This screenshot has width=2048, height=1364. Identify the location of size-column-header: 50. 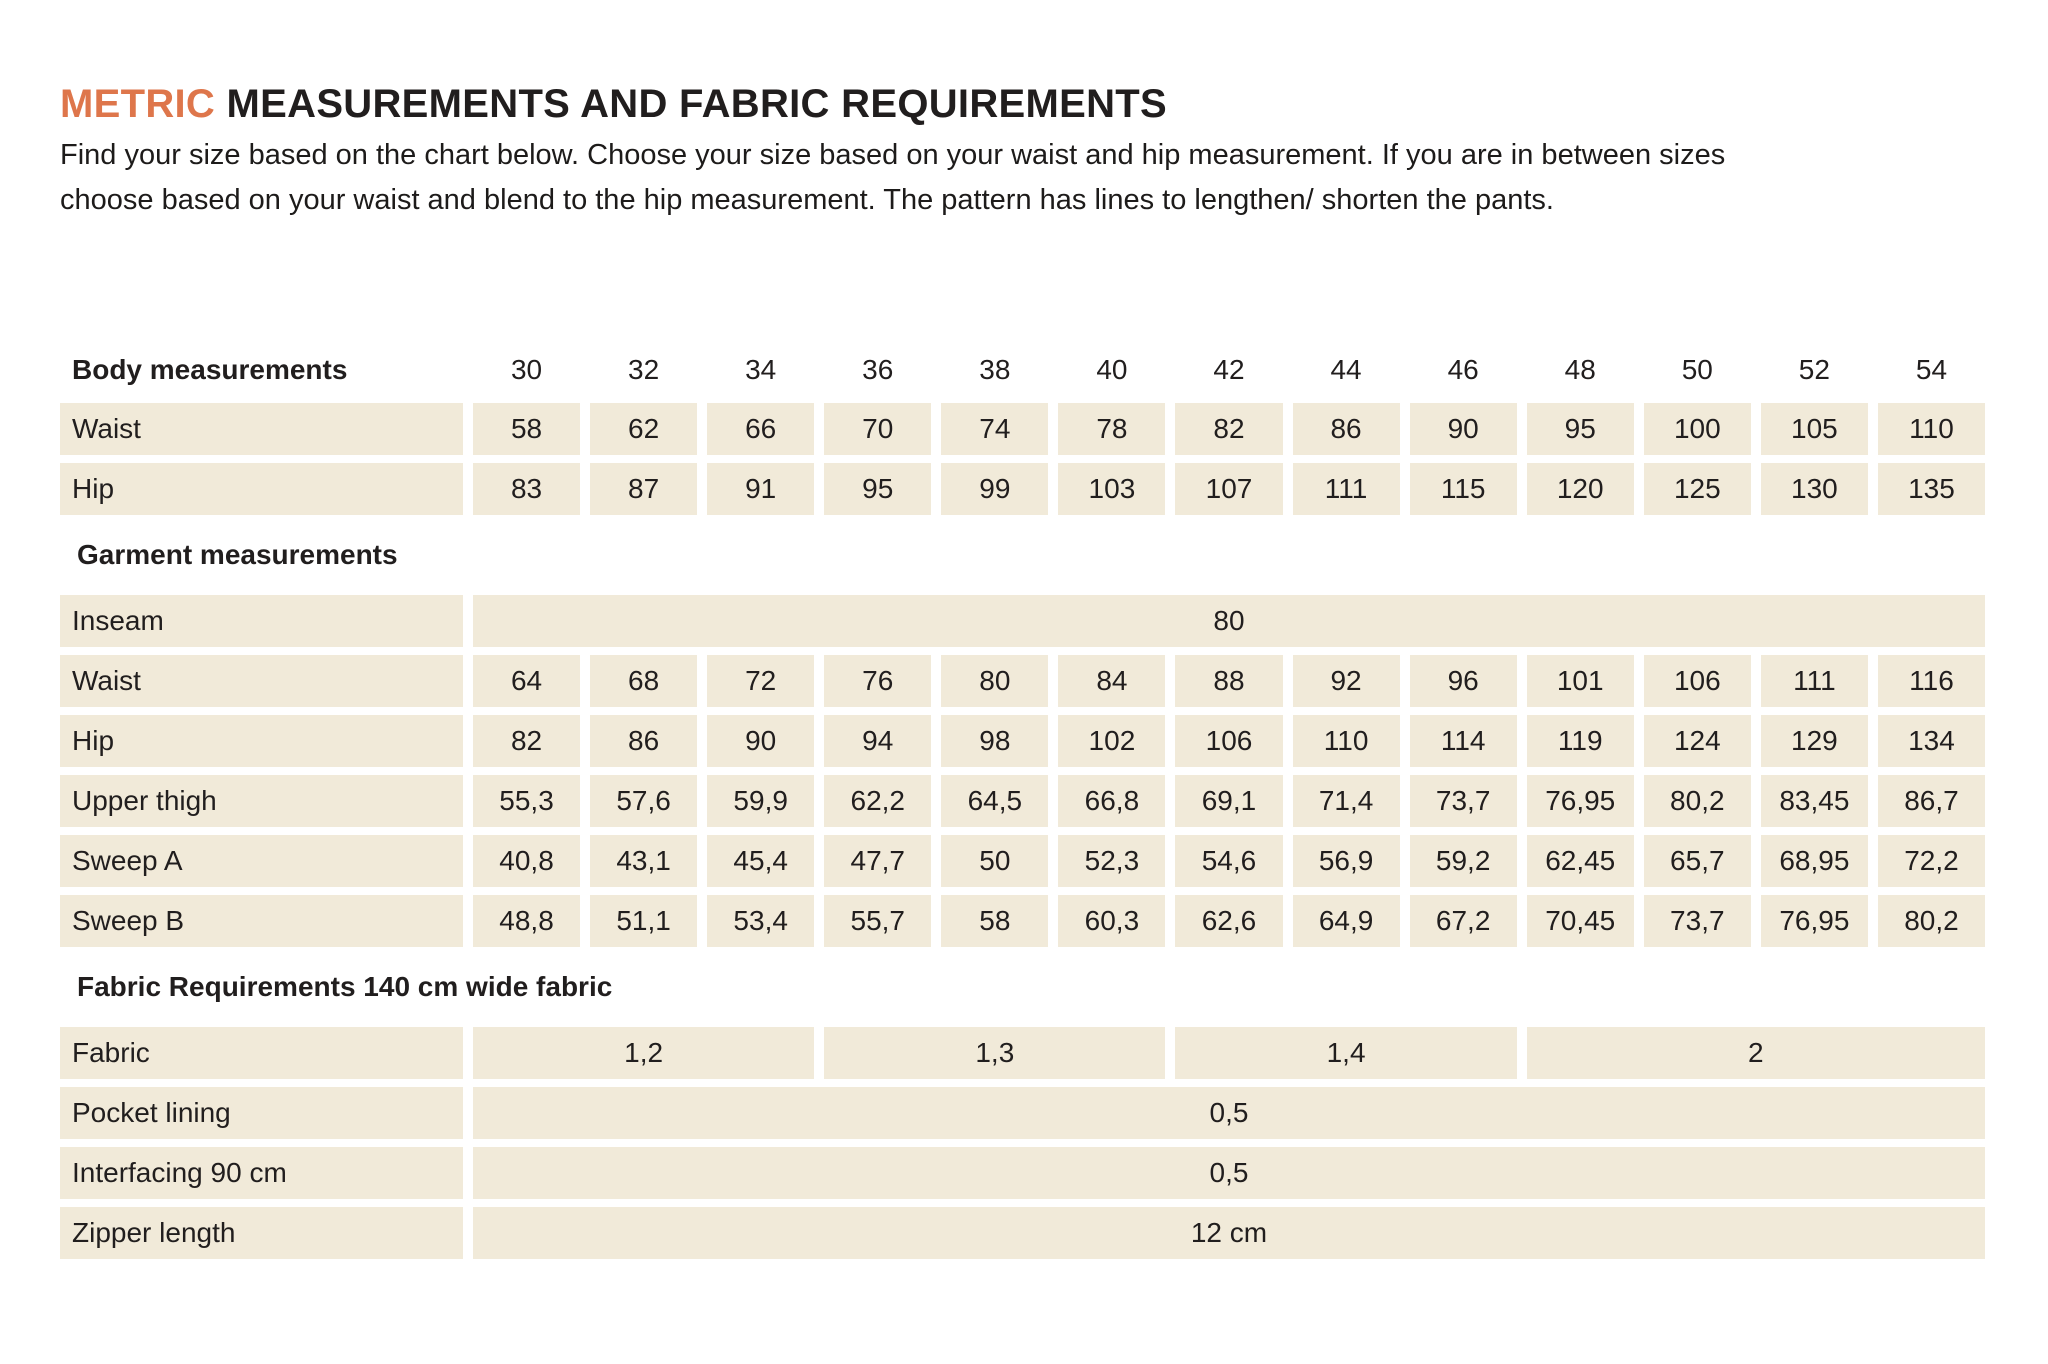
(1697, 369).